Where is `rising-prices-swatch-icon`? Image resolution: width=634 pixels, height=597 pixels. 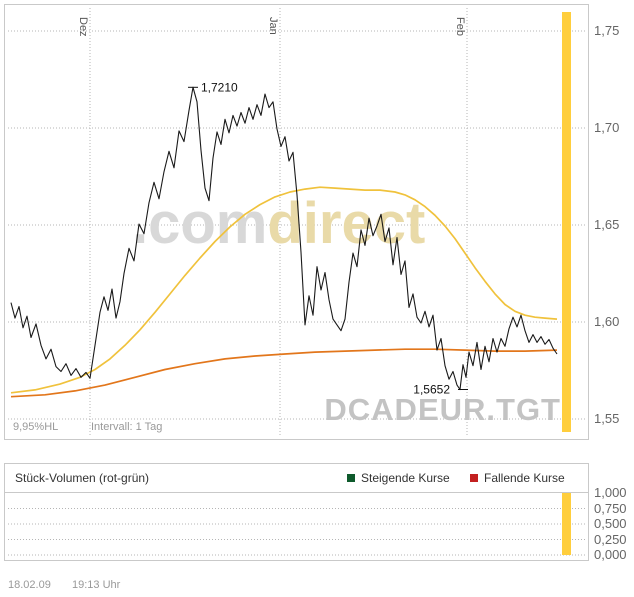 rising-prices-swatch-icon is located at coordinates (351, 478).